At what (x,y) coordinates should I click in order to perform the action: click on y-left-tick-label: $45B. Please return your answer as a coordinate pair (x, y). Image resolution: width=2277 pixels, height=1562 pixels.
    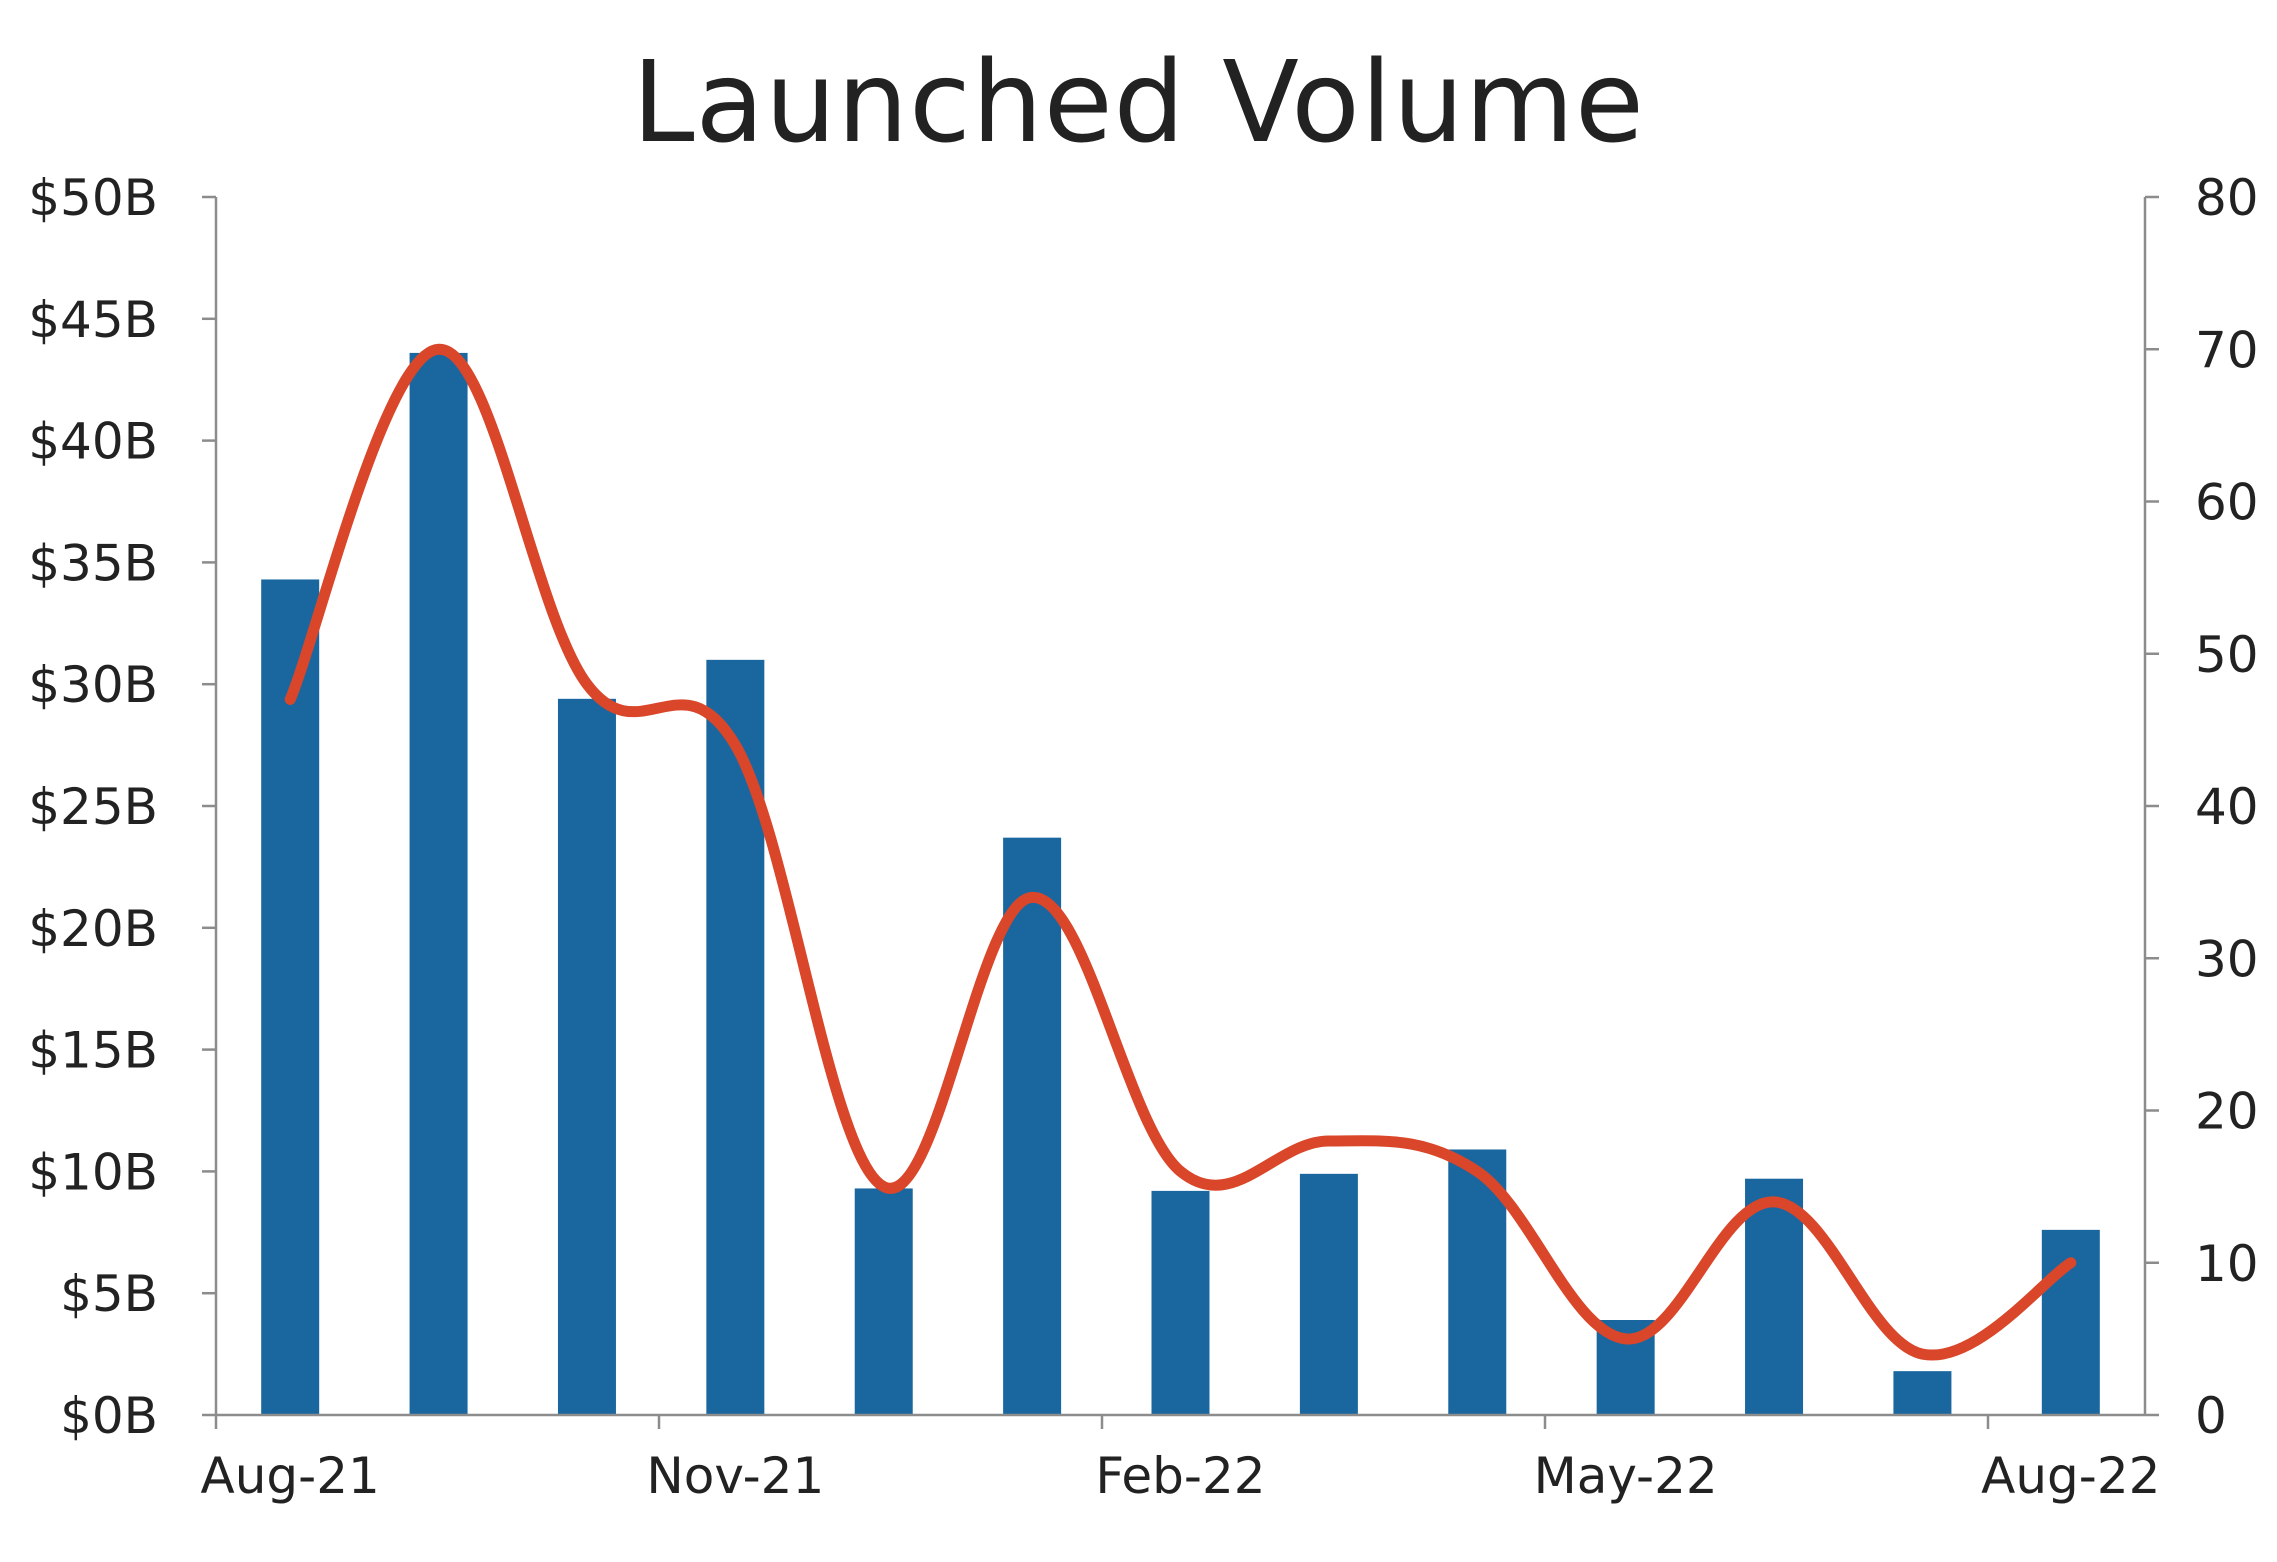
    Looking at the image, I should click on (93, 320).